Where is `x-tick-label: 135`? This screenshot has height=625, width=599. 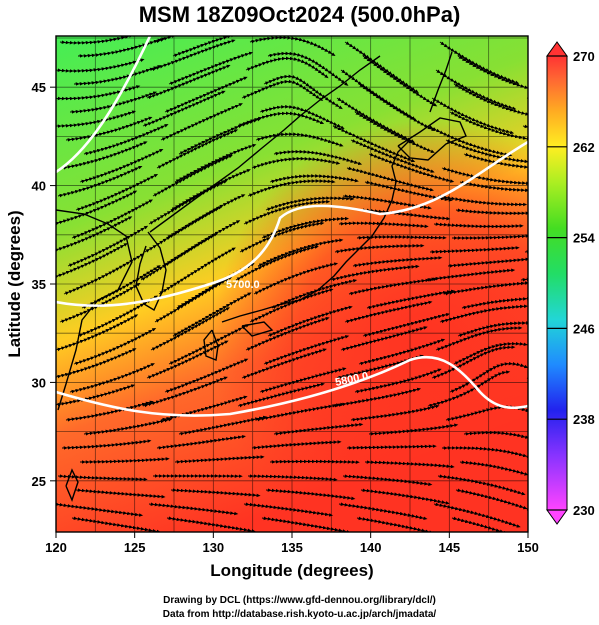 x-tick-label: 135 is located at coordinates (292, 547).